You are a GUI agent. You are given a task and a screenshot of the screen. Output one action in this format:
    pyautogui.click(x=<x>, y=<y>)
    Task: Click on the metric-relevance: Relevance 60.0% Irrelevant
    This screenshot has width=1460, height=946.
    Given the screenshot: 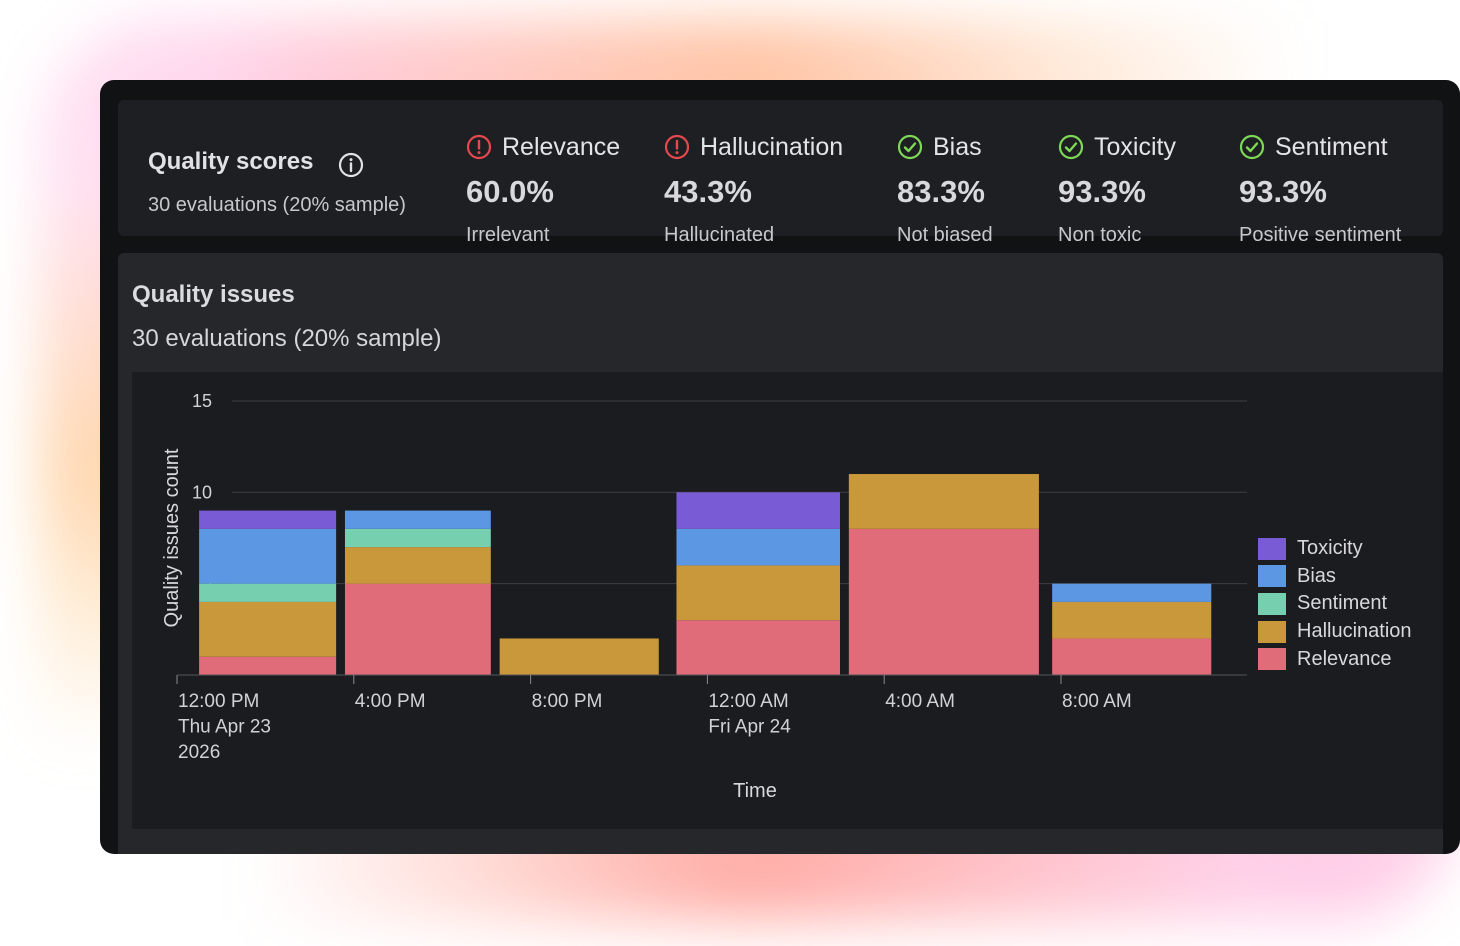 What is the action you would take?
    pyautogui.click(x=543, y=188)
    